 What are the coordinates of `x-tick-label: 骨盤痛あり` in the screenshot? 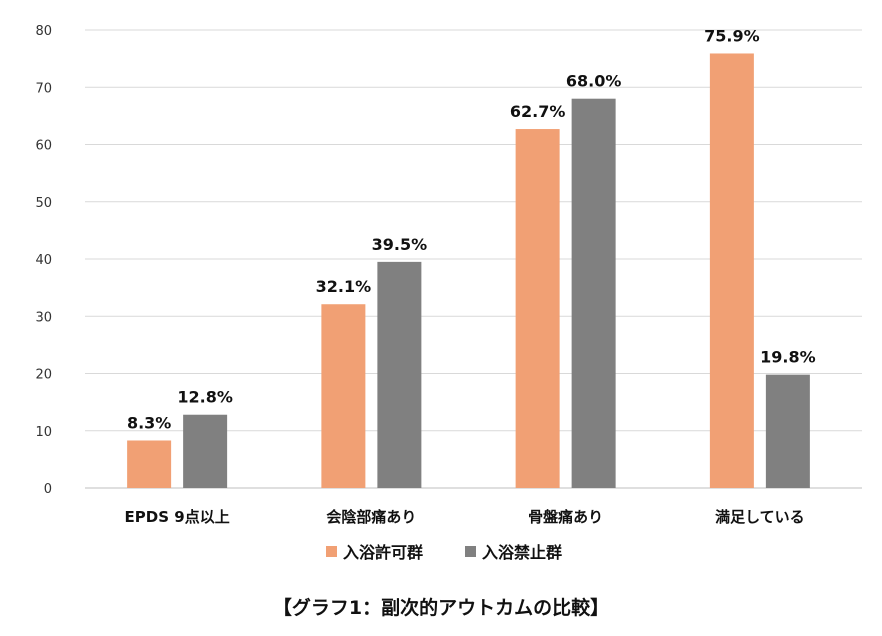 It's located at (565, 517).